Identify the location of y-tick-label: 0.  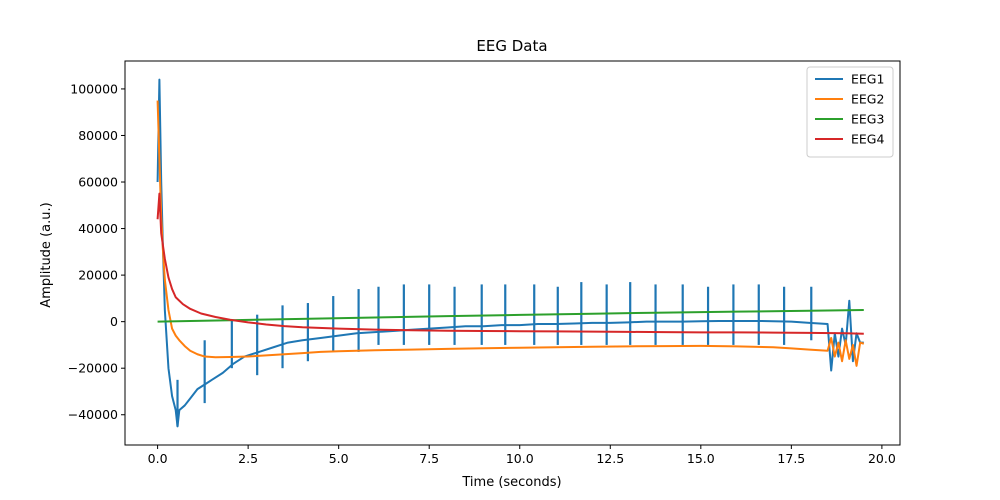
(114, 321).